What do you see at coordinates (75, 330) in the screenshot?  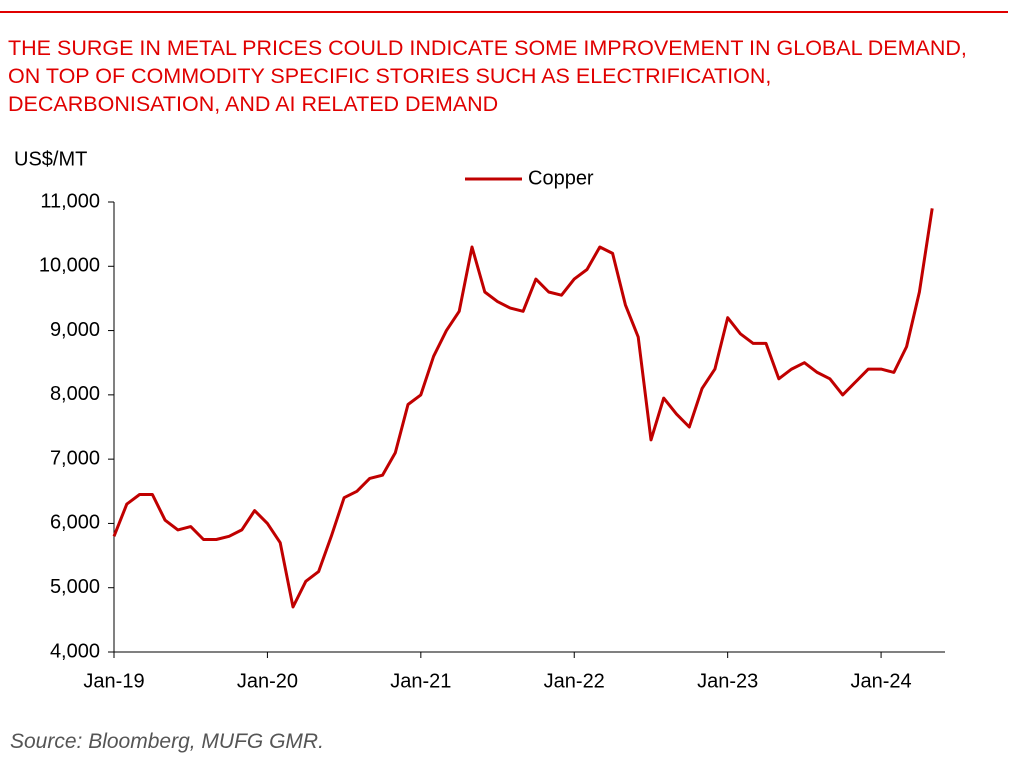 I see `y-tick-label: 9,000` at bounding box center [75, 330].